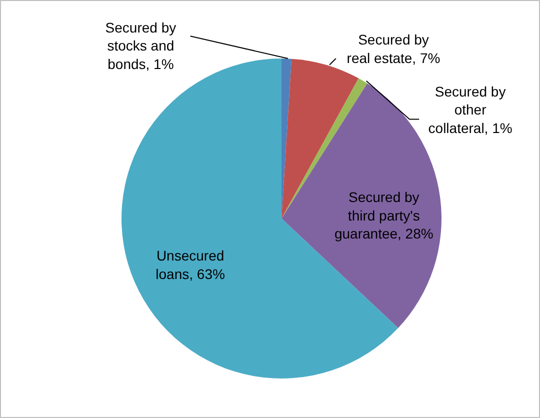 The height and width of the screenshot is (418, 540). Describe the element at coordinates (190, 265) in the screenshot. I see `slice-label: Unsecured loans, 63%` at that location.